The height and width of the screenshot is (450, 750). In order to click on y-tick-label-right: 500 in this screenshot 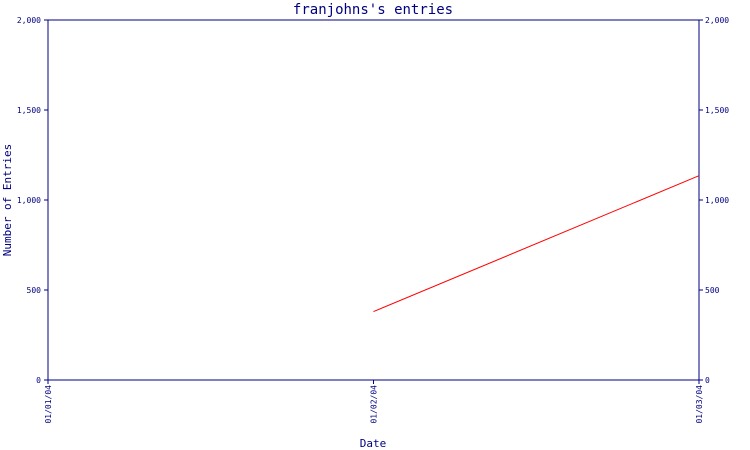, I will do `click(712, 290)`.